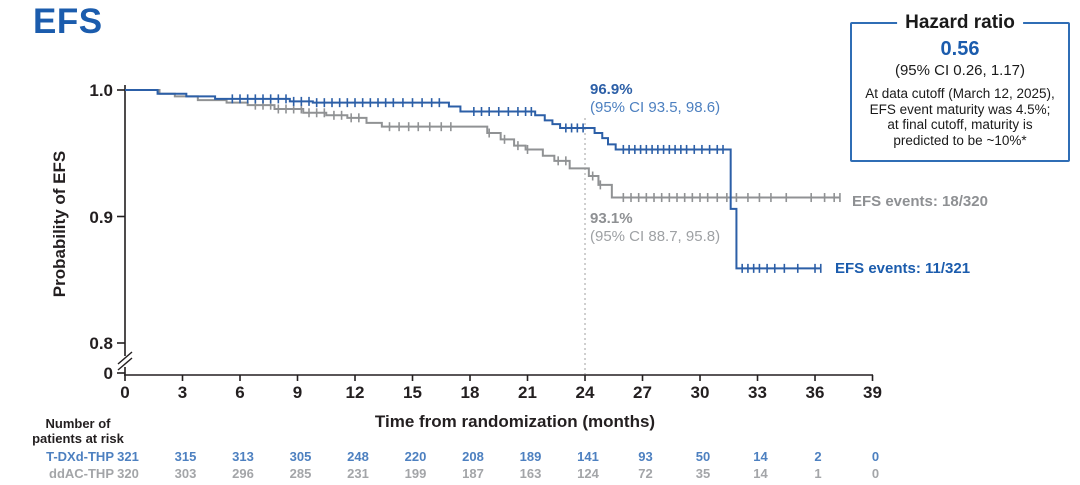  What do you see at coordinates (128, 473) in the screenshot?
I see `risk-count: 320` at bounding box center [128, 473].